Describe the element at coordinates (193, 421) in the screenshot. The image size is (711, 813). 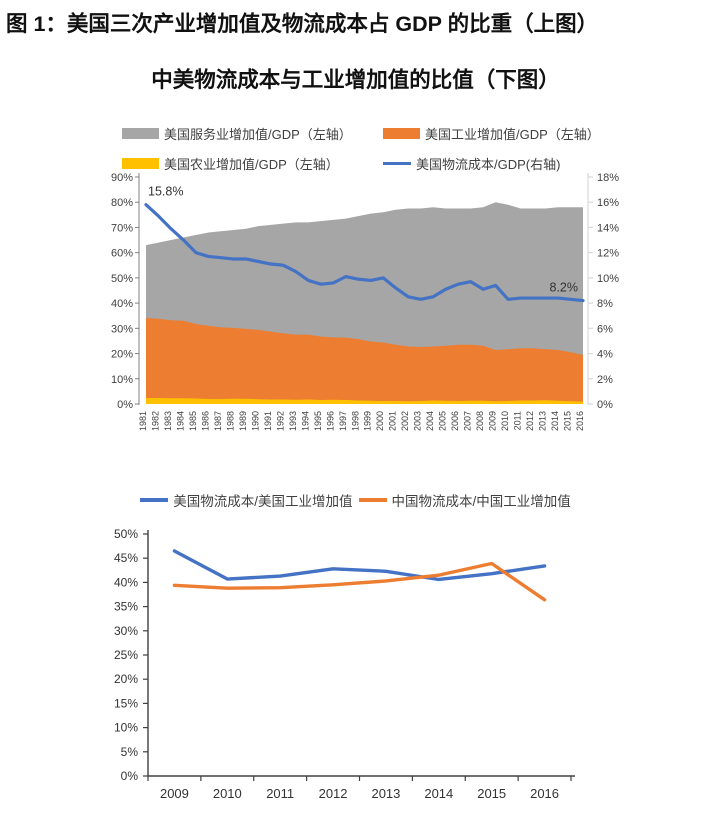
I see `x-axis-year-label: 1985` at that location.